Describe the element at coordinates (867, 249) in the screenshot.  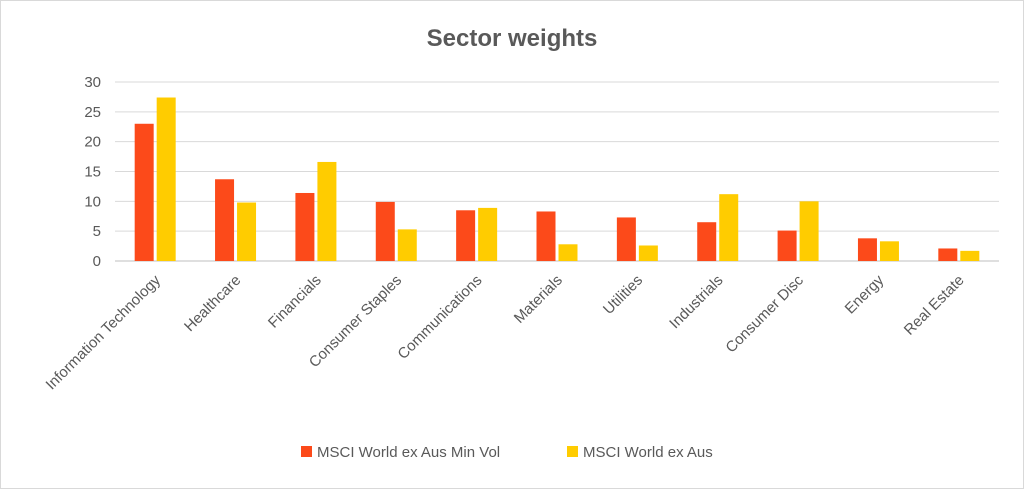
I see `bar-min-vol: Energy — MSCI World ex Aus Min Vol: 3.8` at that location.